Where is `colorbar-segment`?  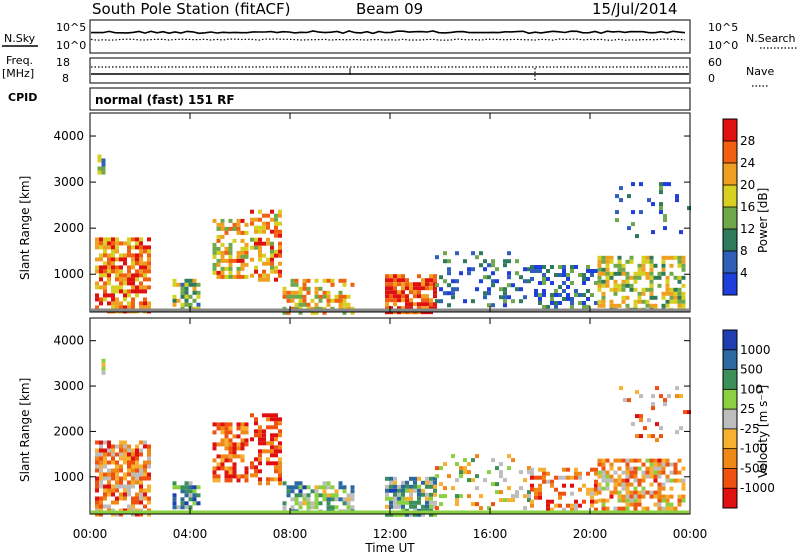 colorbar-segment is located at coordinates (730, 240).